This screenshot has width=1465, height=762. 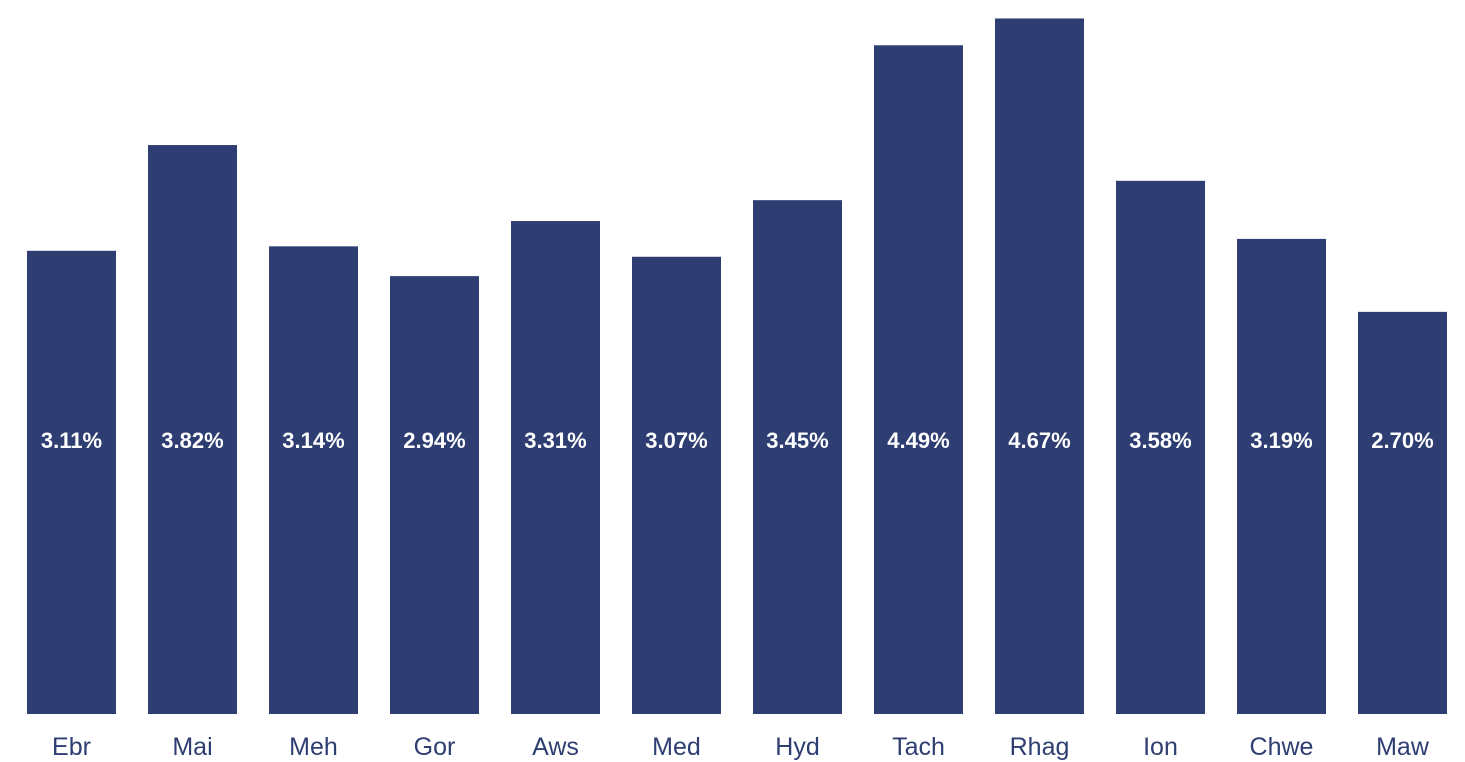 I want to click on bar-value-label: 3.58%, so click(x=1160, y=440).